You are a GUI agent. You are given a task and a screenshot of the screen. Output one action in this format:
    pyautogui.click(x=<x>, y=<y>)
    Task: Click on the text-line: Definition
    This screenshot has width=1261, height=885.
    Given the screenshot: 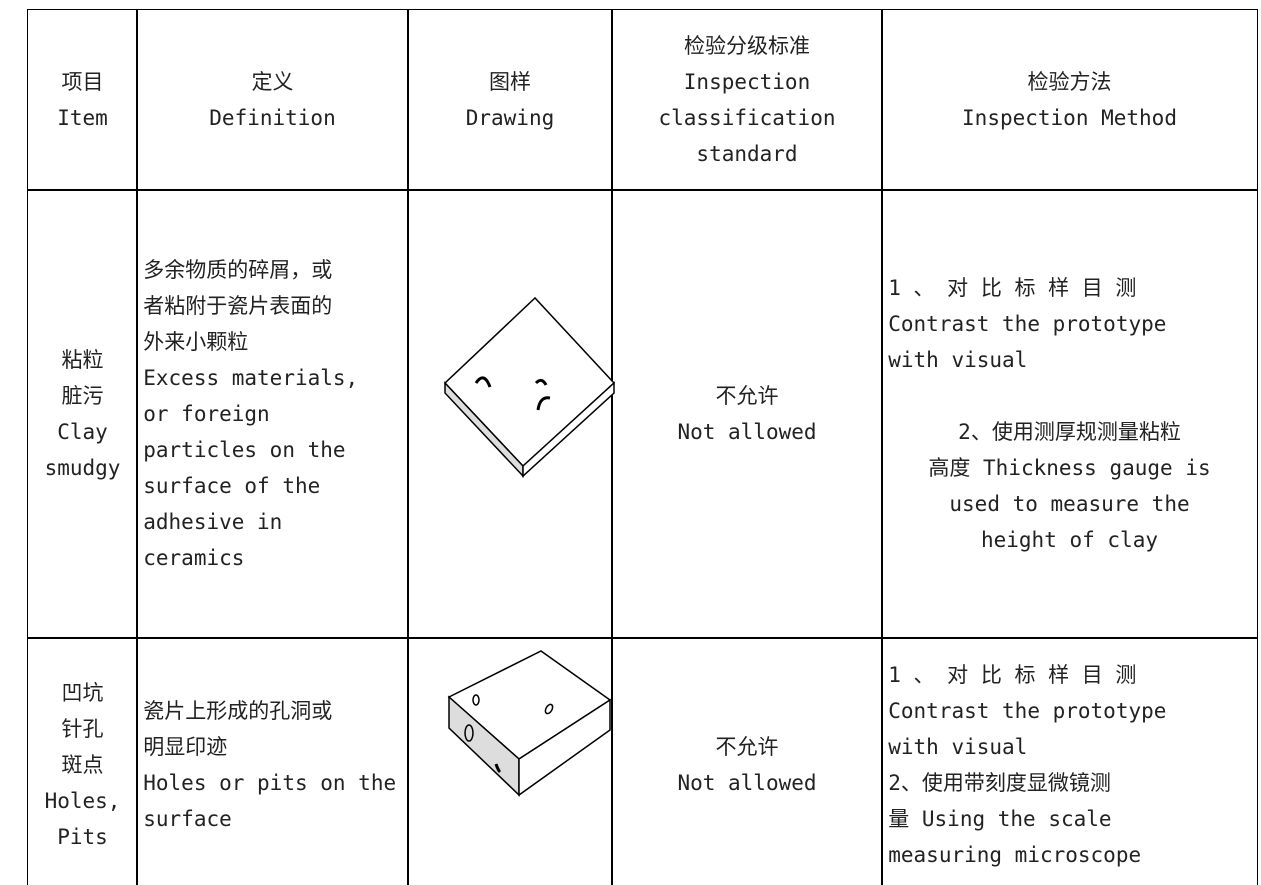 What is the action you would take?
    pyautogui.click(x=272, y=118)
    